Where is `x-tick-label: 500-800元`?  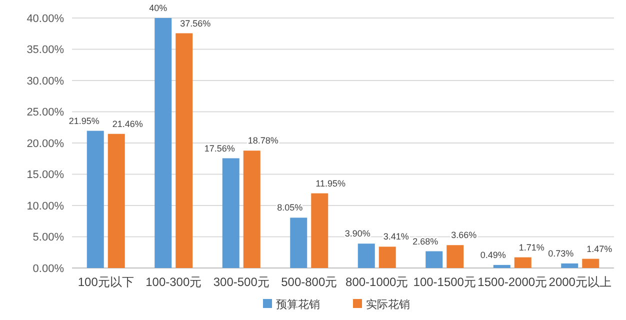
x-tick-label: 500-800元 is located at coordinates (309, 282).